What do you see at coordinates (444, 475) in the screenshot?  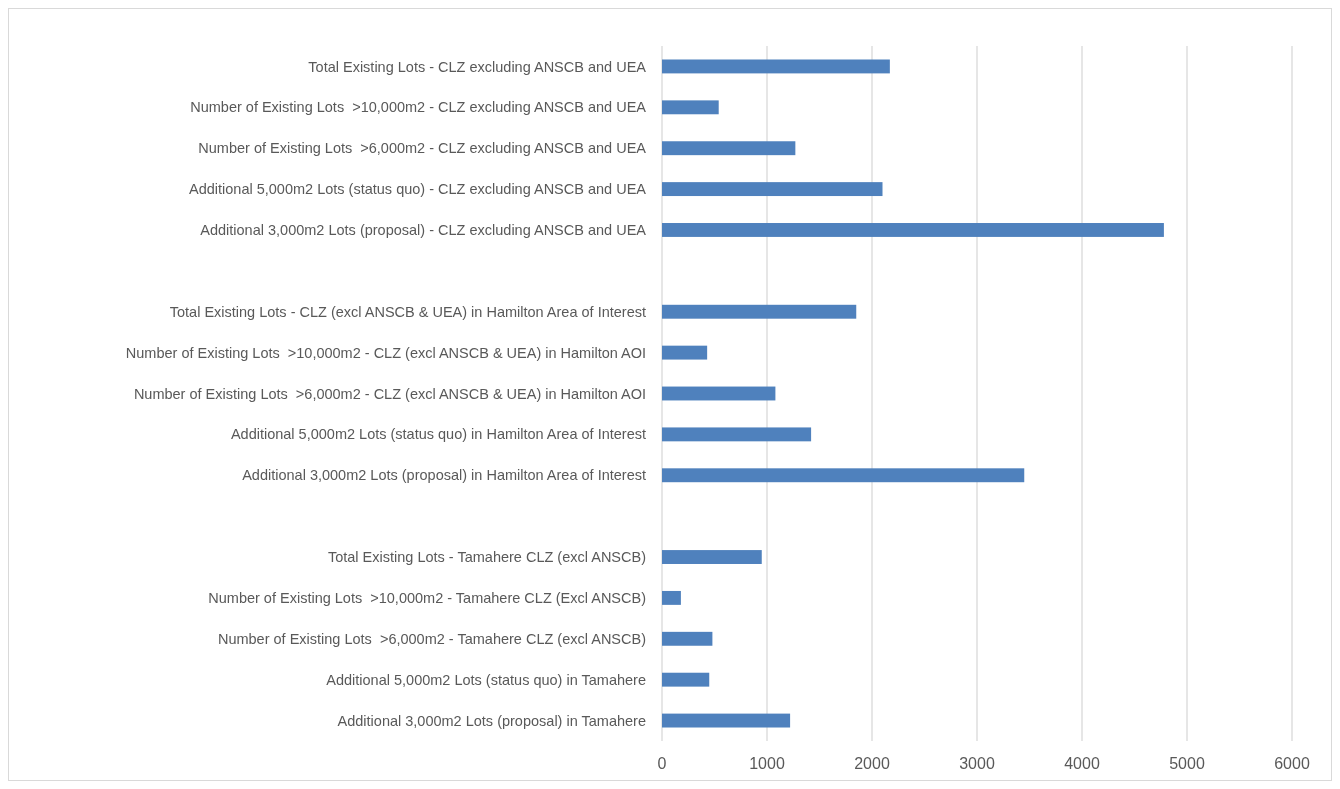 I see `y-tick-label: Additional 3,000m2 Lots (proposal) in Hamilton Area of Interest` at bounding box center [444, 475].